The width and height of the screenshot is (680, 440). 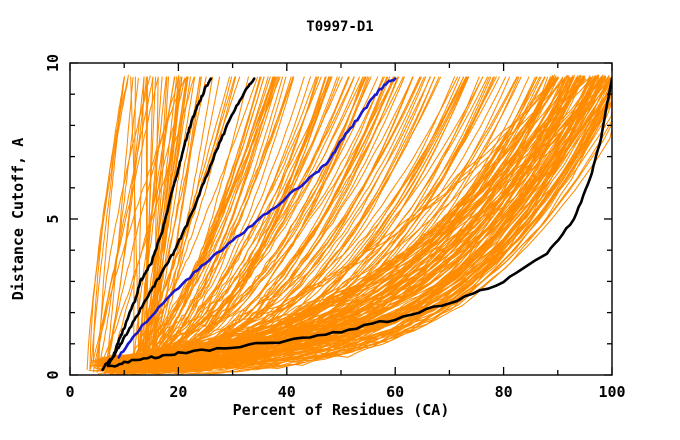 I want to click on y-tick-label: 0, so click(x=53, y=374).